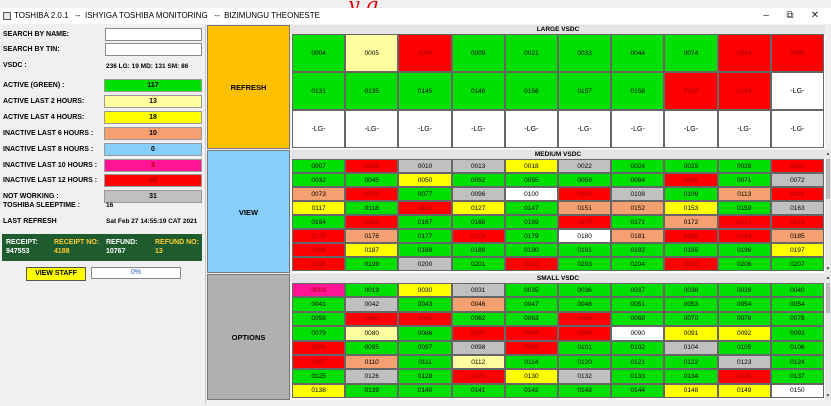  Describe the element at coordinates (744, 236) in the screenshot. I see `medium-device-cell: 0183` at that location.